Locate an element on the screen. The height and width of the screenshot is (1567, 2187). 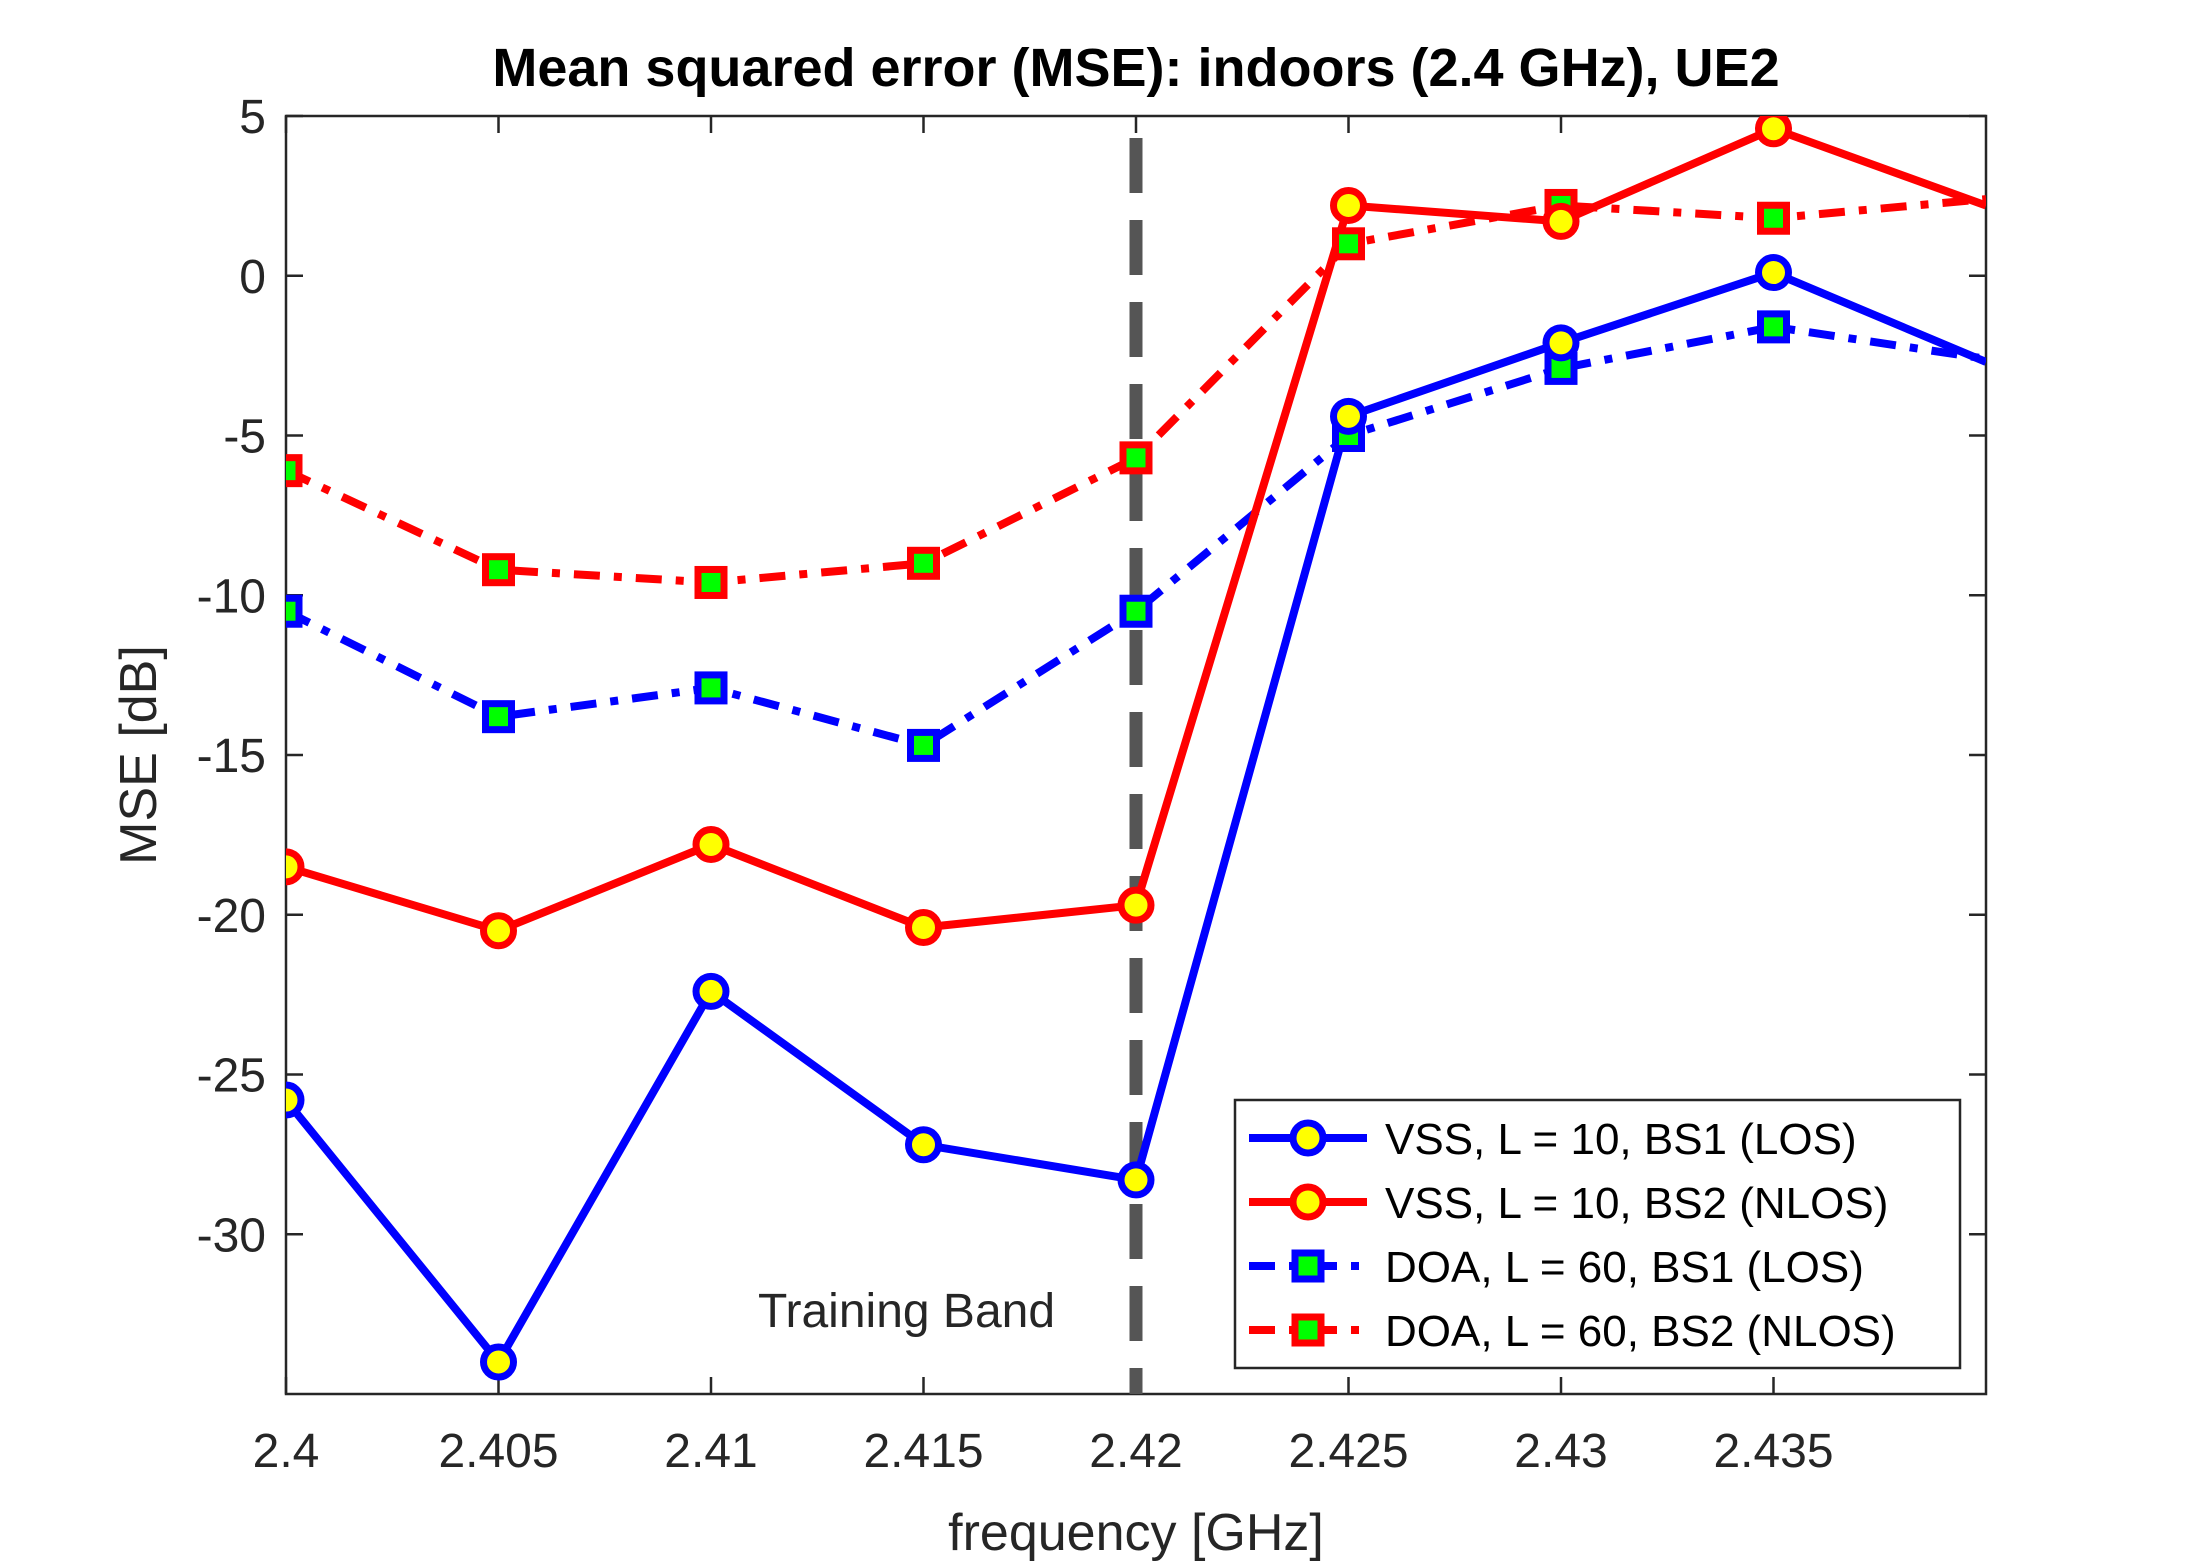
legend-item: VSS, L = 10, BS2 (NLOS) is located at coordinates (1568, 1203).